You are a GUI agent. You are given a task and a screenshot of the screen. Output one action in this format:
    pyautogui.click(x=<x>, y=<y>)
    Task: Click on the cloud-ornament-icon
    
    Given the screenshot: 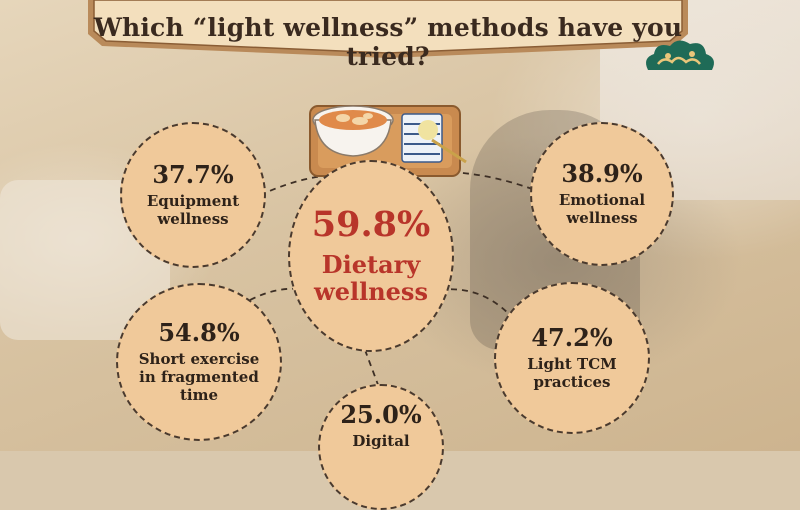 What is the action you would take?
    pyautogui.click(x=680, y=55)
    